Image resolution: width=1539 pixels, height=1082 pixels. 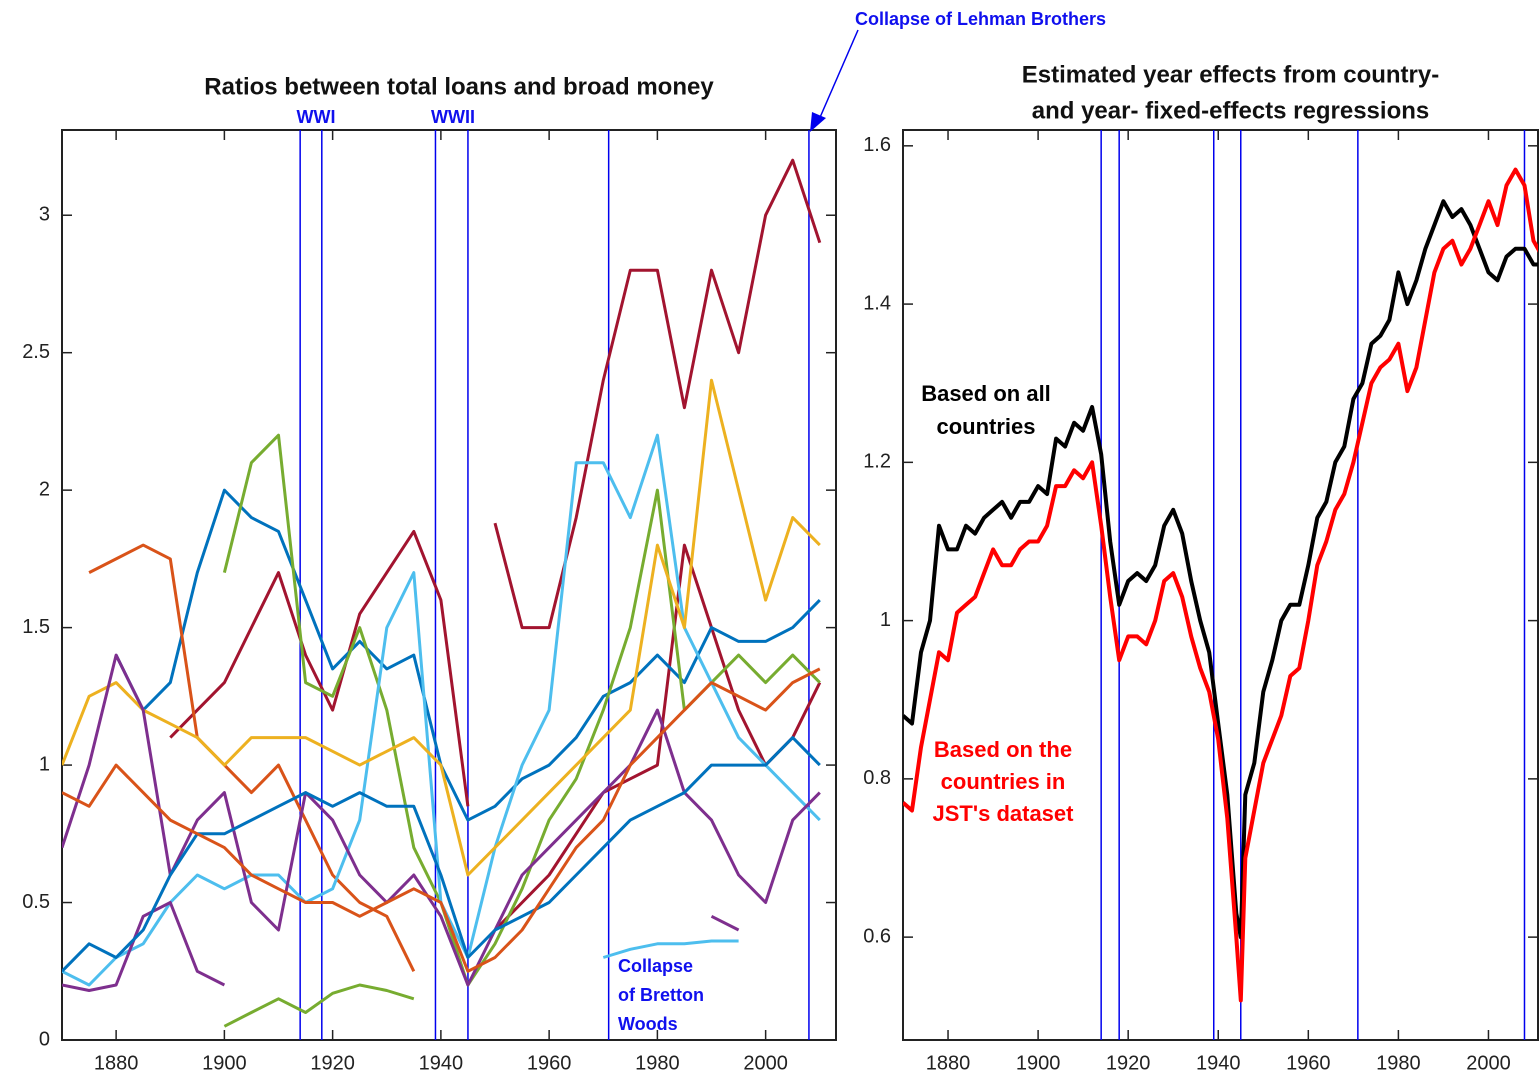 I want to click on arrow-line, so click(x=838, y=76).